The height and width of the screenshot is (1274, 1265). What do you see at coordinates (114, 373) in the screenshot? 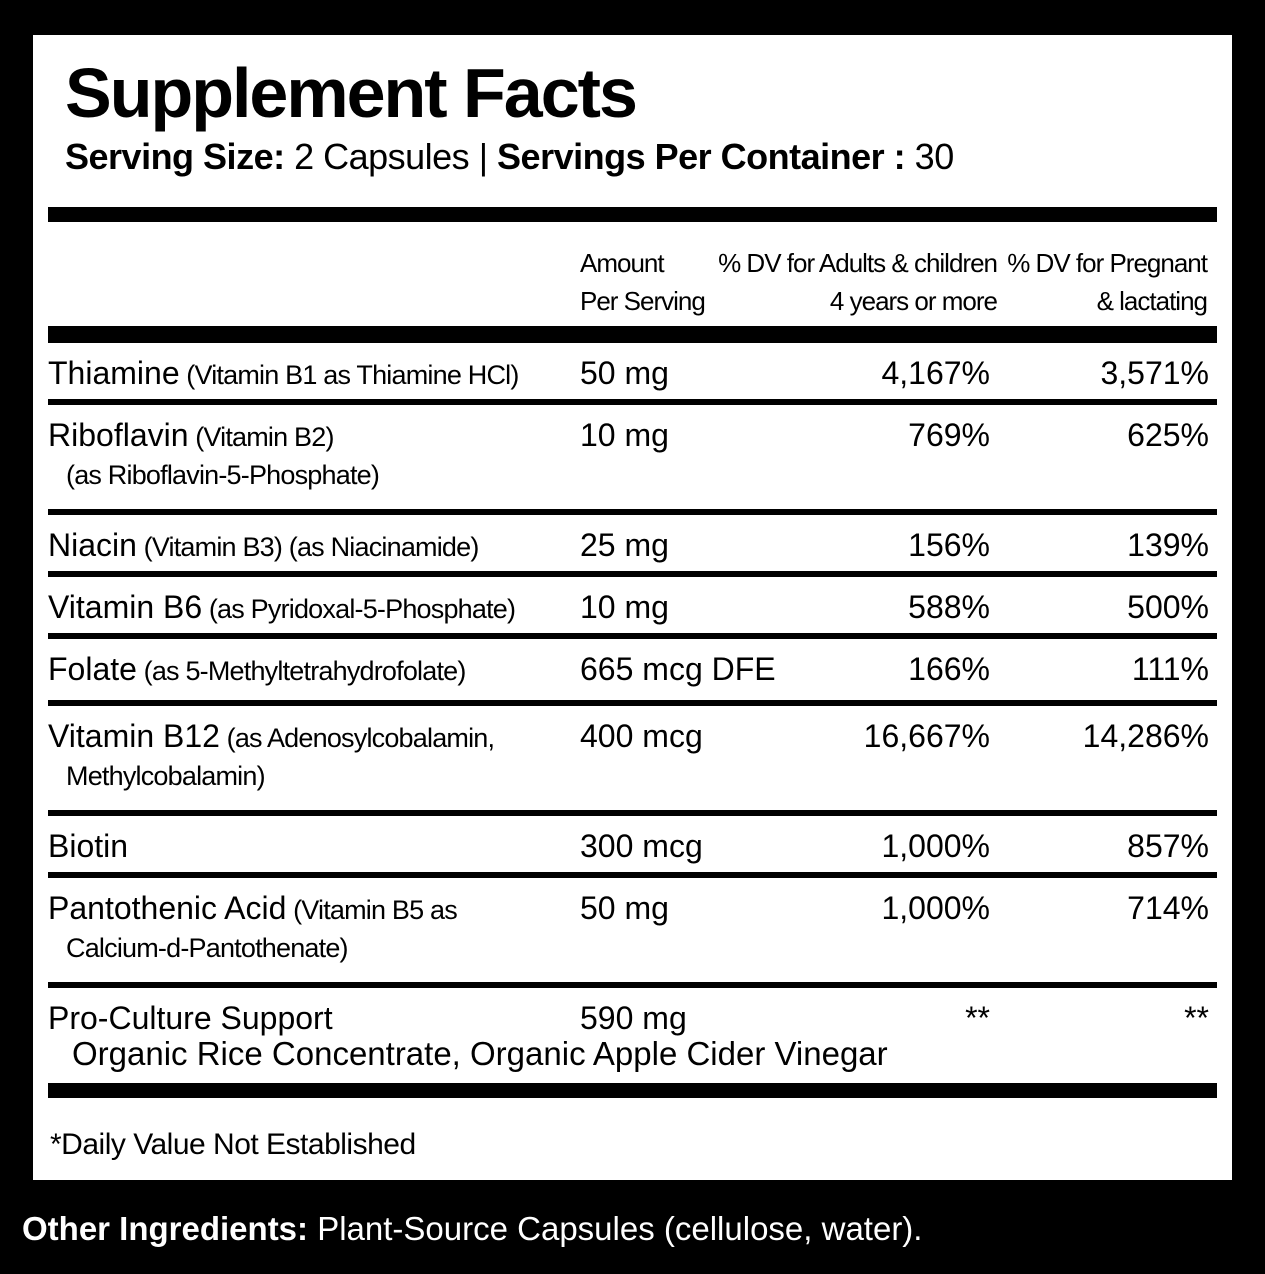
I see `nutrient-name: Thiamine` at bounding box center [114, 373].